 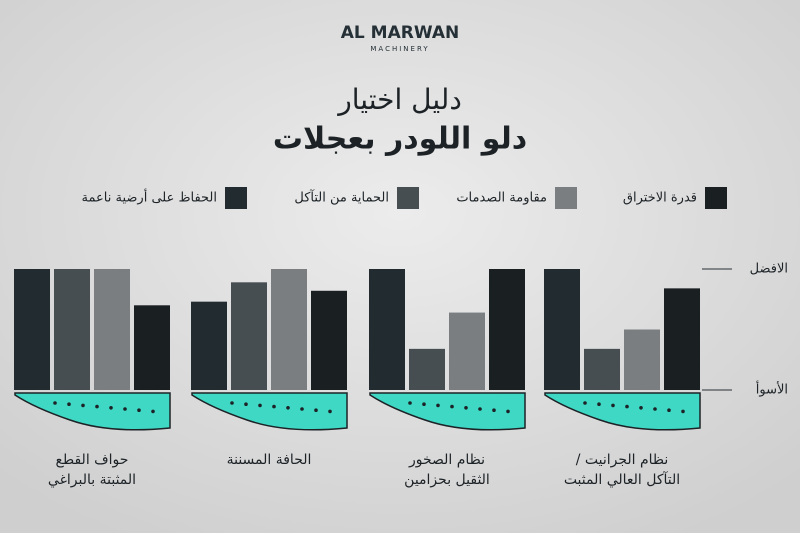 I want to click on x-tick-label: الثقيل بحزامين, so click(x=447, y=480).